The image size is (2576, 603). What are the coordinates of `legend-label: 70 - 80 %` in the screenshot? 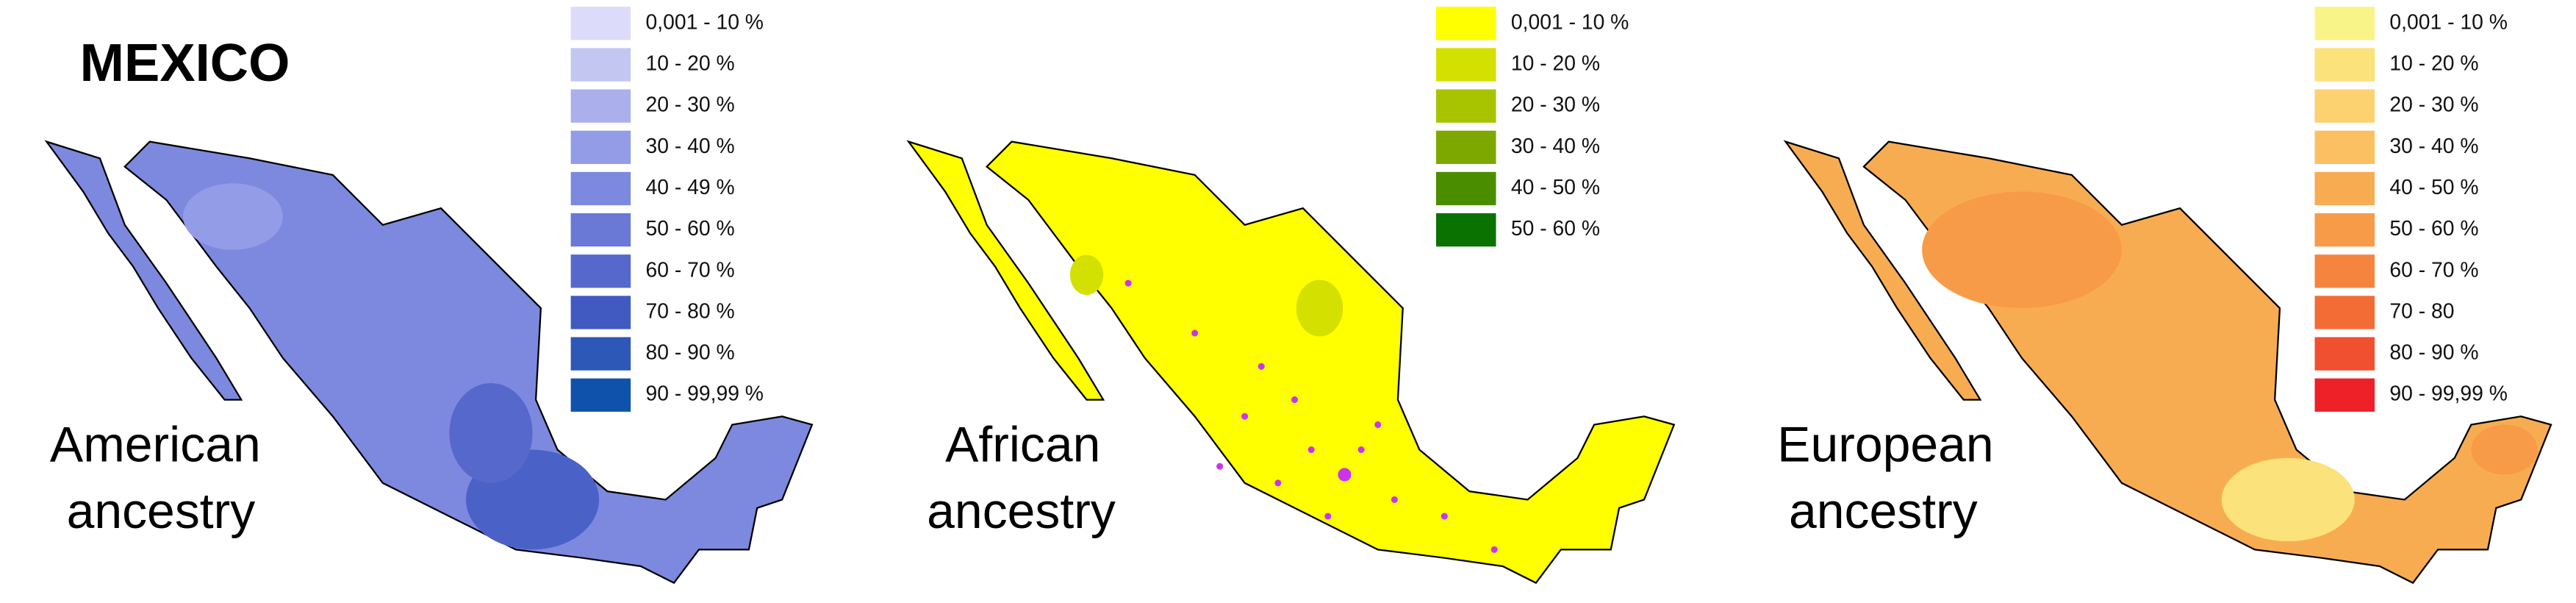 It's located at (690, 310).